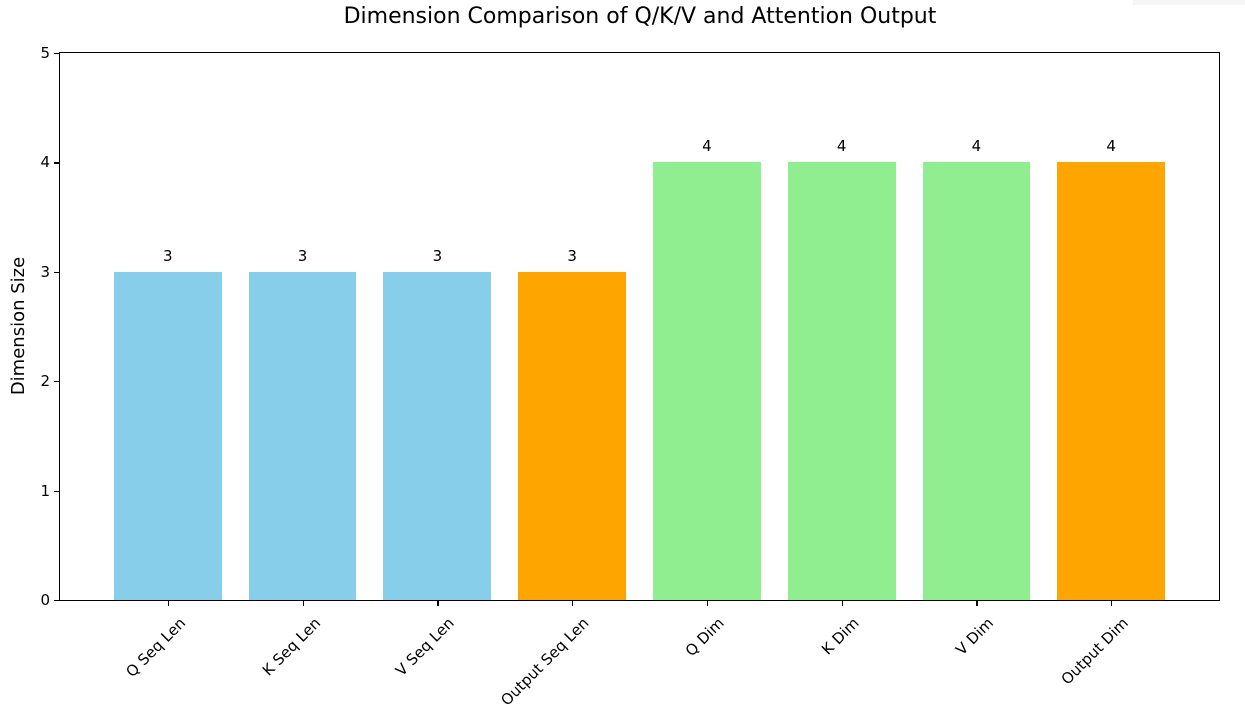 This screenshot has height=715, width=1245. What do you see at coordinates (704, 637) in the screenshot?
I see `x-tick-label: Q Dim` at bounding box center [704, 637].